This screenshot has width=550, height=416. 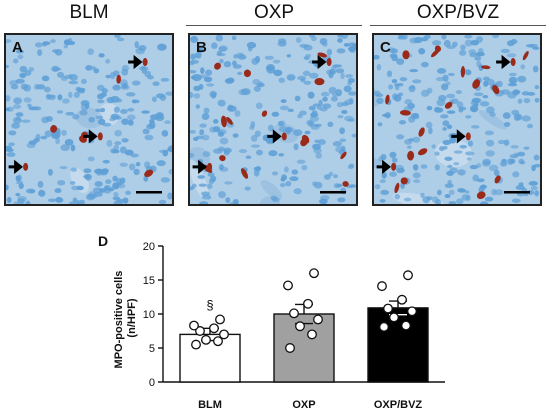 What do you see at coordinates (89, 119) in the screenshot?
I see `micrograph-image-a` at bounding box center [89, 119].